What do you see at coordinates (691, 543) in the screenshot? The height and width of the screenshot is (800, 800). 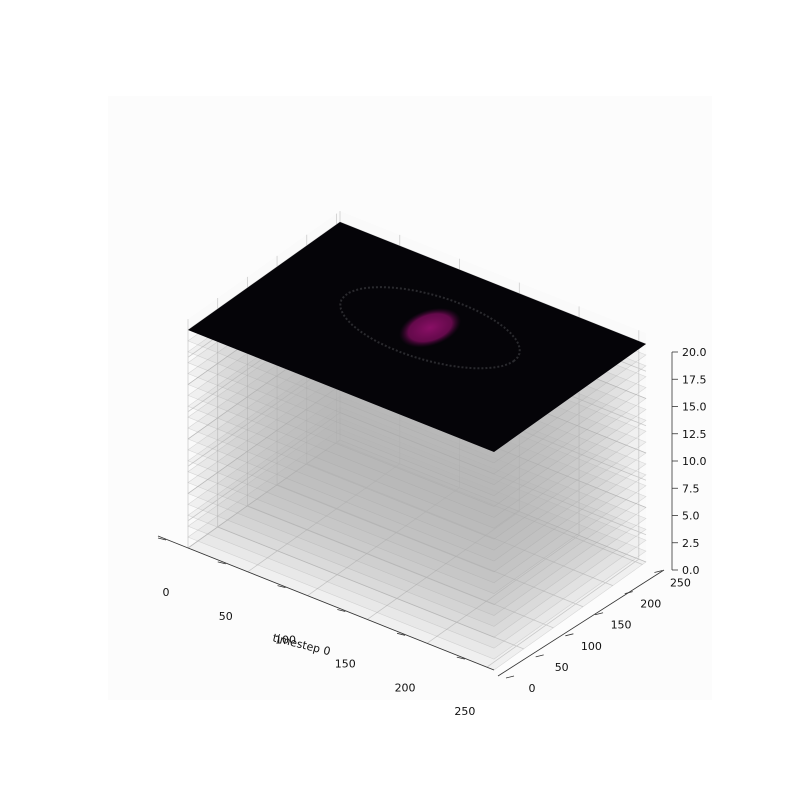 I see `z-tick-label: 2.5` at bounding box center [691, 543].